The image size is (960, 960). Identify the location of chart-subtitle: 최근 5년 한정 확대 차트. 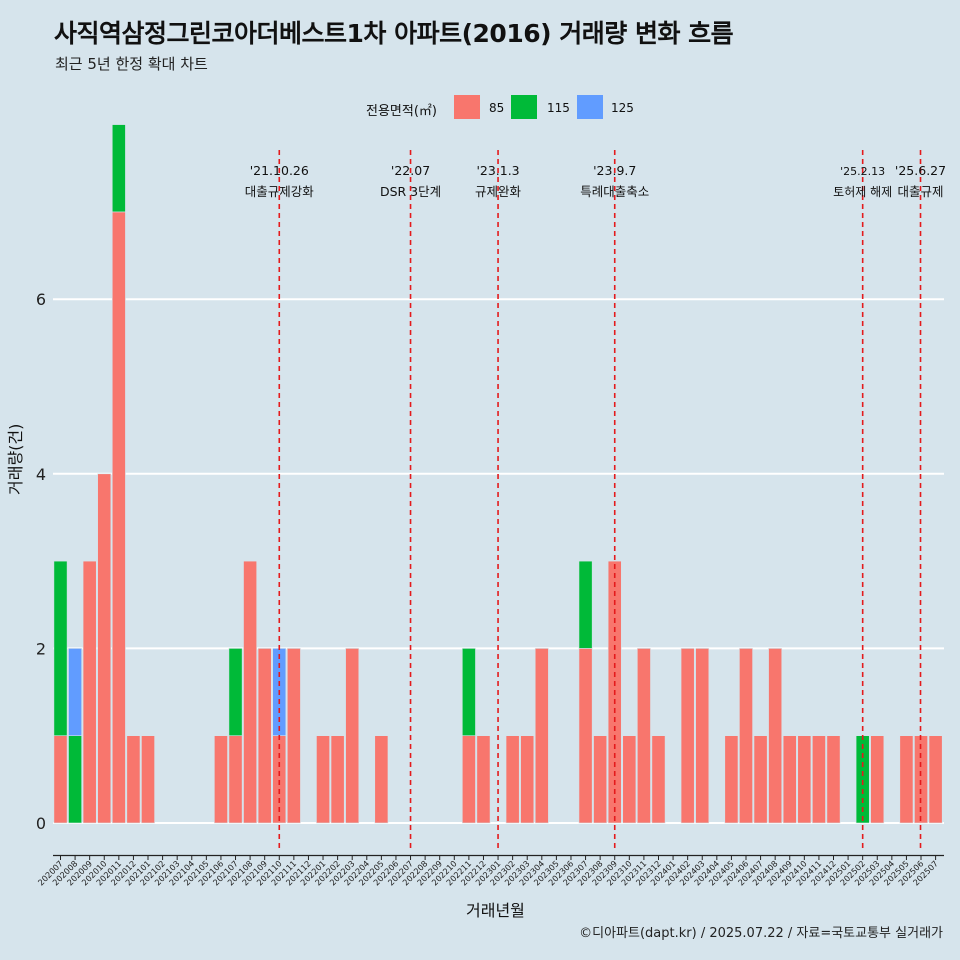
(131, 64).